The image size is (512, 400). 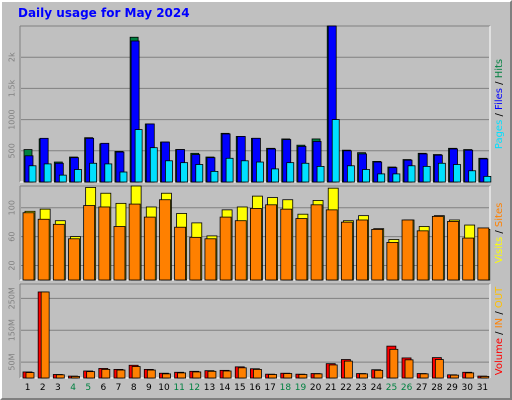 What do you see at coordinates (12, 330) in the screenshot?
I see `y-tick-label: 150M` at bounding box center [12, 330].